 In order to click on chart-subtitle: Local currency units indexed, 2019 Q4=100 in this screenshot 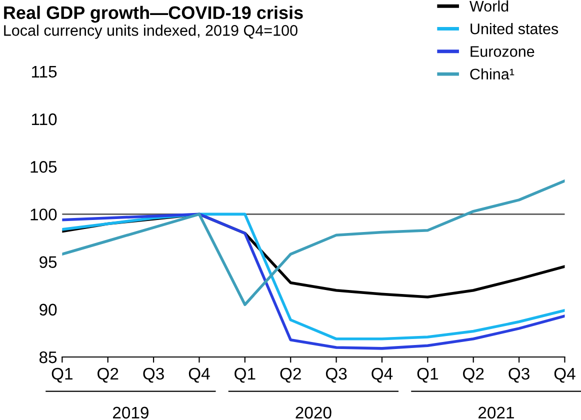, I will do `click(151, 31)`.